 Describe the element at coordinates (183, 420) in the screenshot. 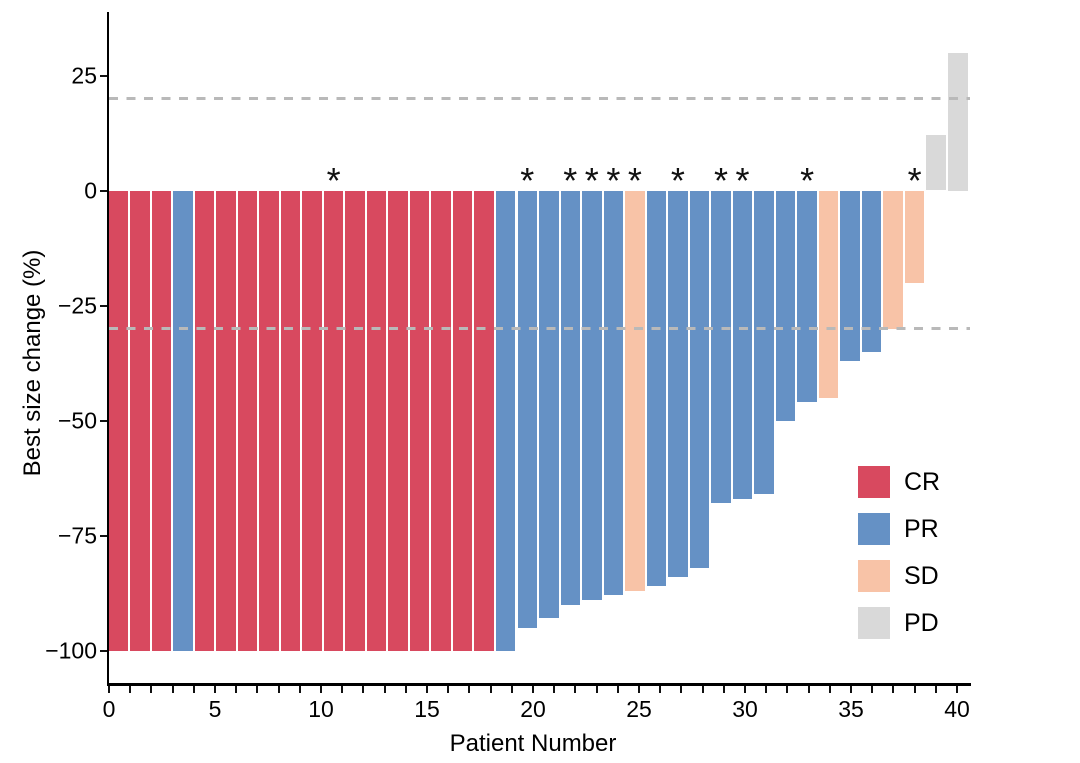

I see `bar-patient-4-PR` at that location.